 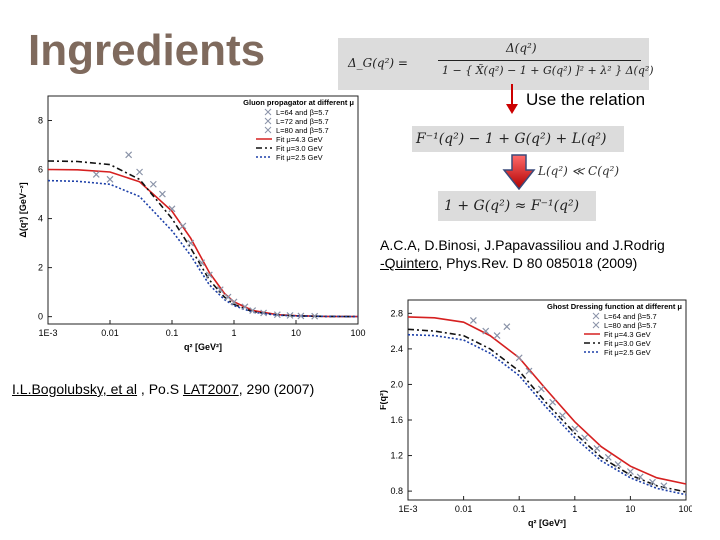 What do you see at coordinates (40, 121) in the screenshot?
I see `y-tick-label: 8` at bounding box center [40, 121].